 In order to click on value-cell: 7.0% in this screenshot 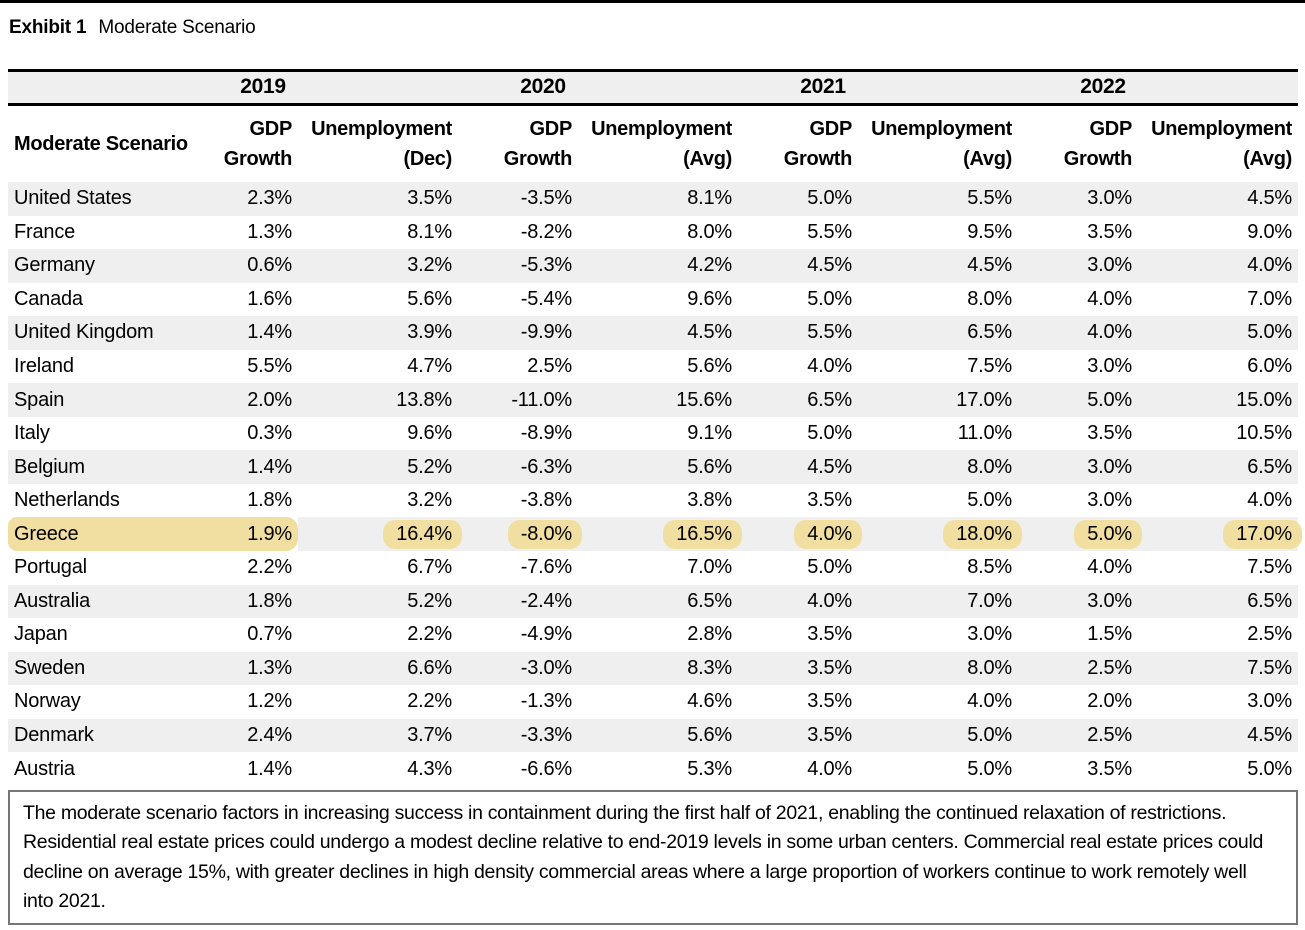, I will do `click(709, 567)`.